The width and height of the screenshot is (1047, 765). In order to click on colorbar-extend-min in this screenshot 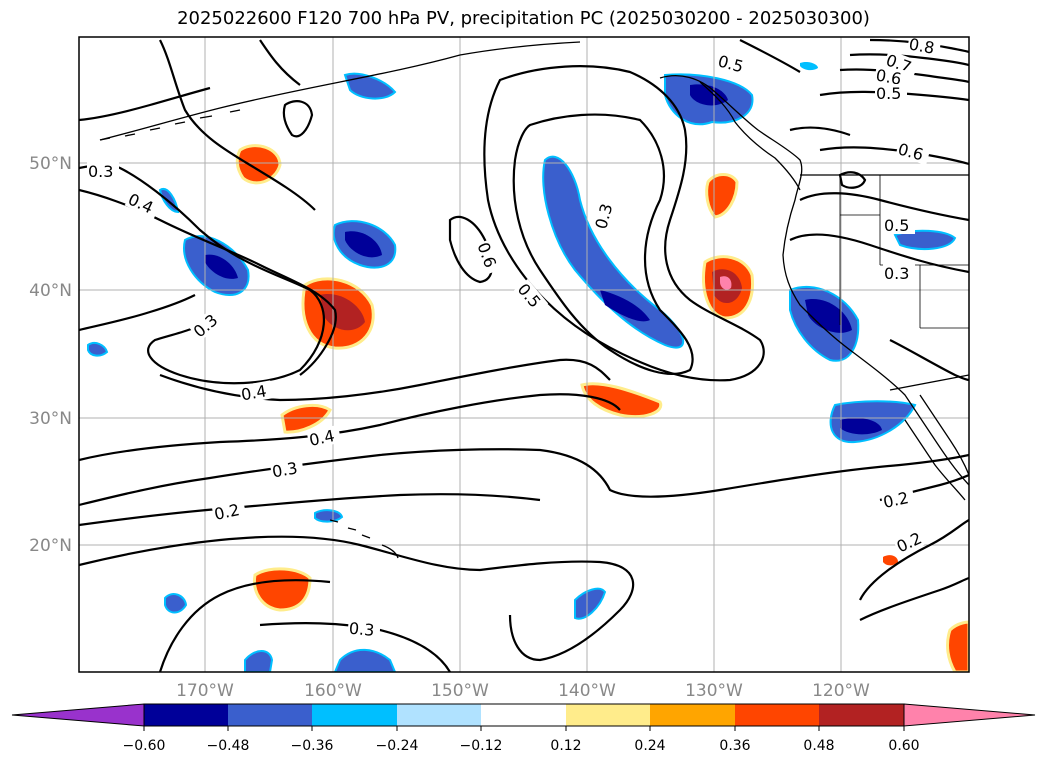, I will do `click(78, 715)`.